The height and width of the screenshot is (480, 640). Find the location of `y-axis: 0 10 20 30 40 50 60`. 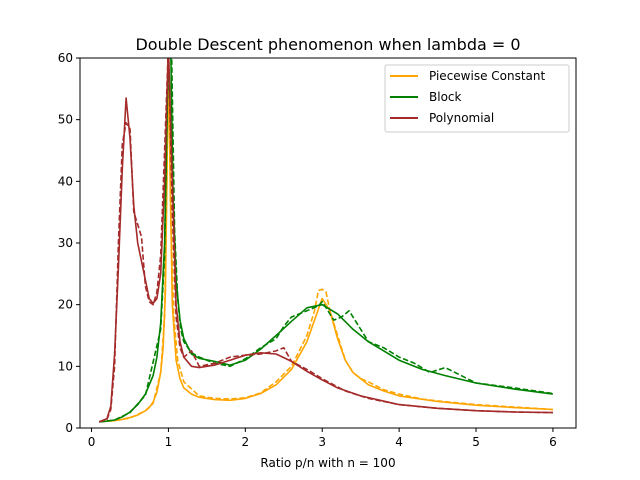

y-axis: 0 10 20 30 40 50 60 is located at coordinates (69, 243).